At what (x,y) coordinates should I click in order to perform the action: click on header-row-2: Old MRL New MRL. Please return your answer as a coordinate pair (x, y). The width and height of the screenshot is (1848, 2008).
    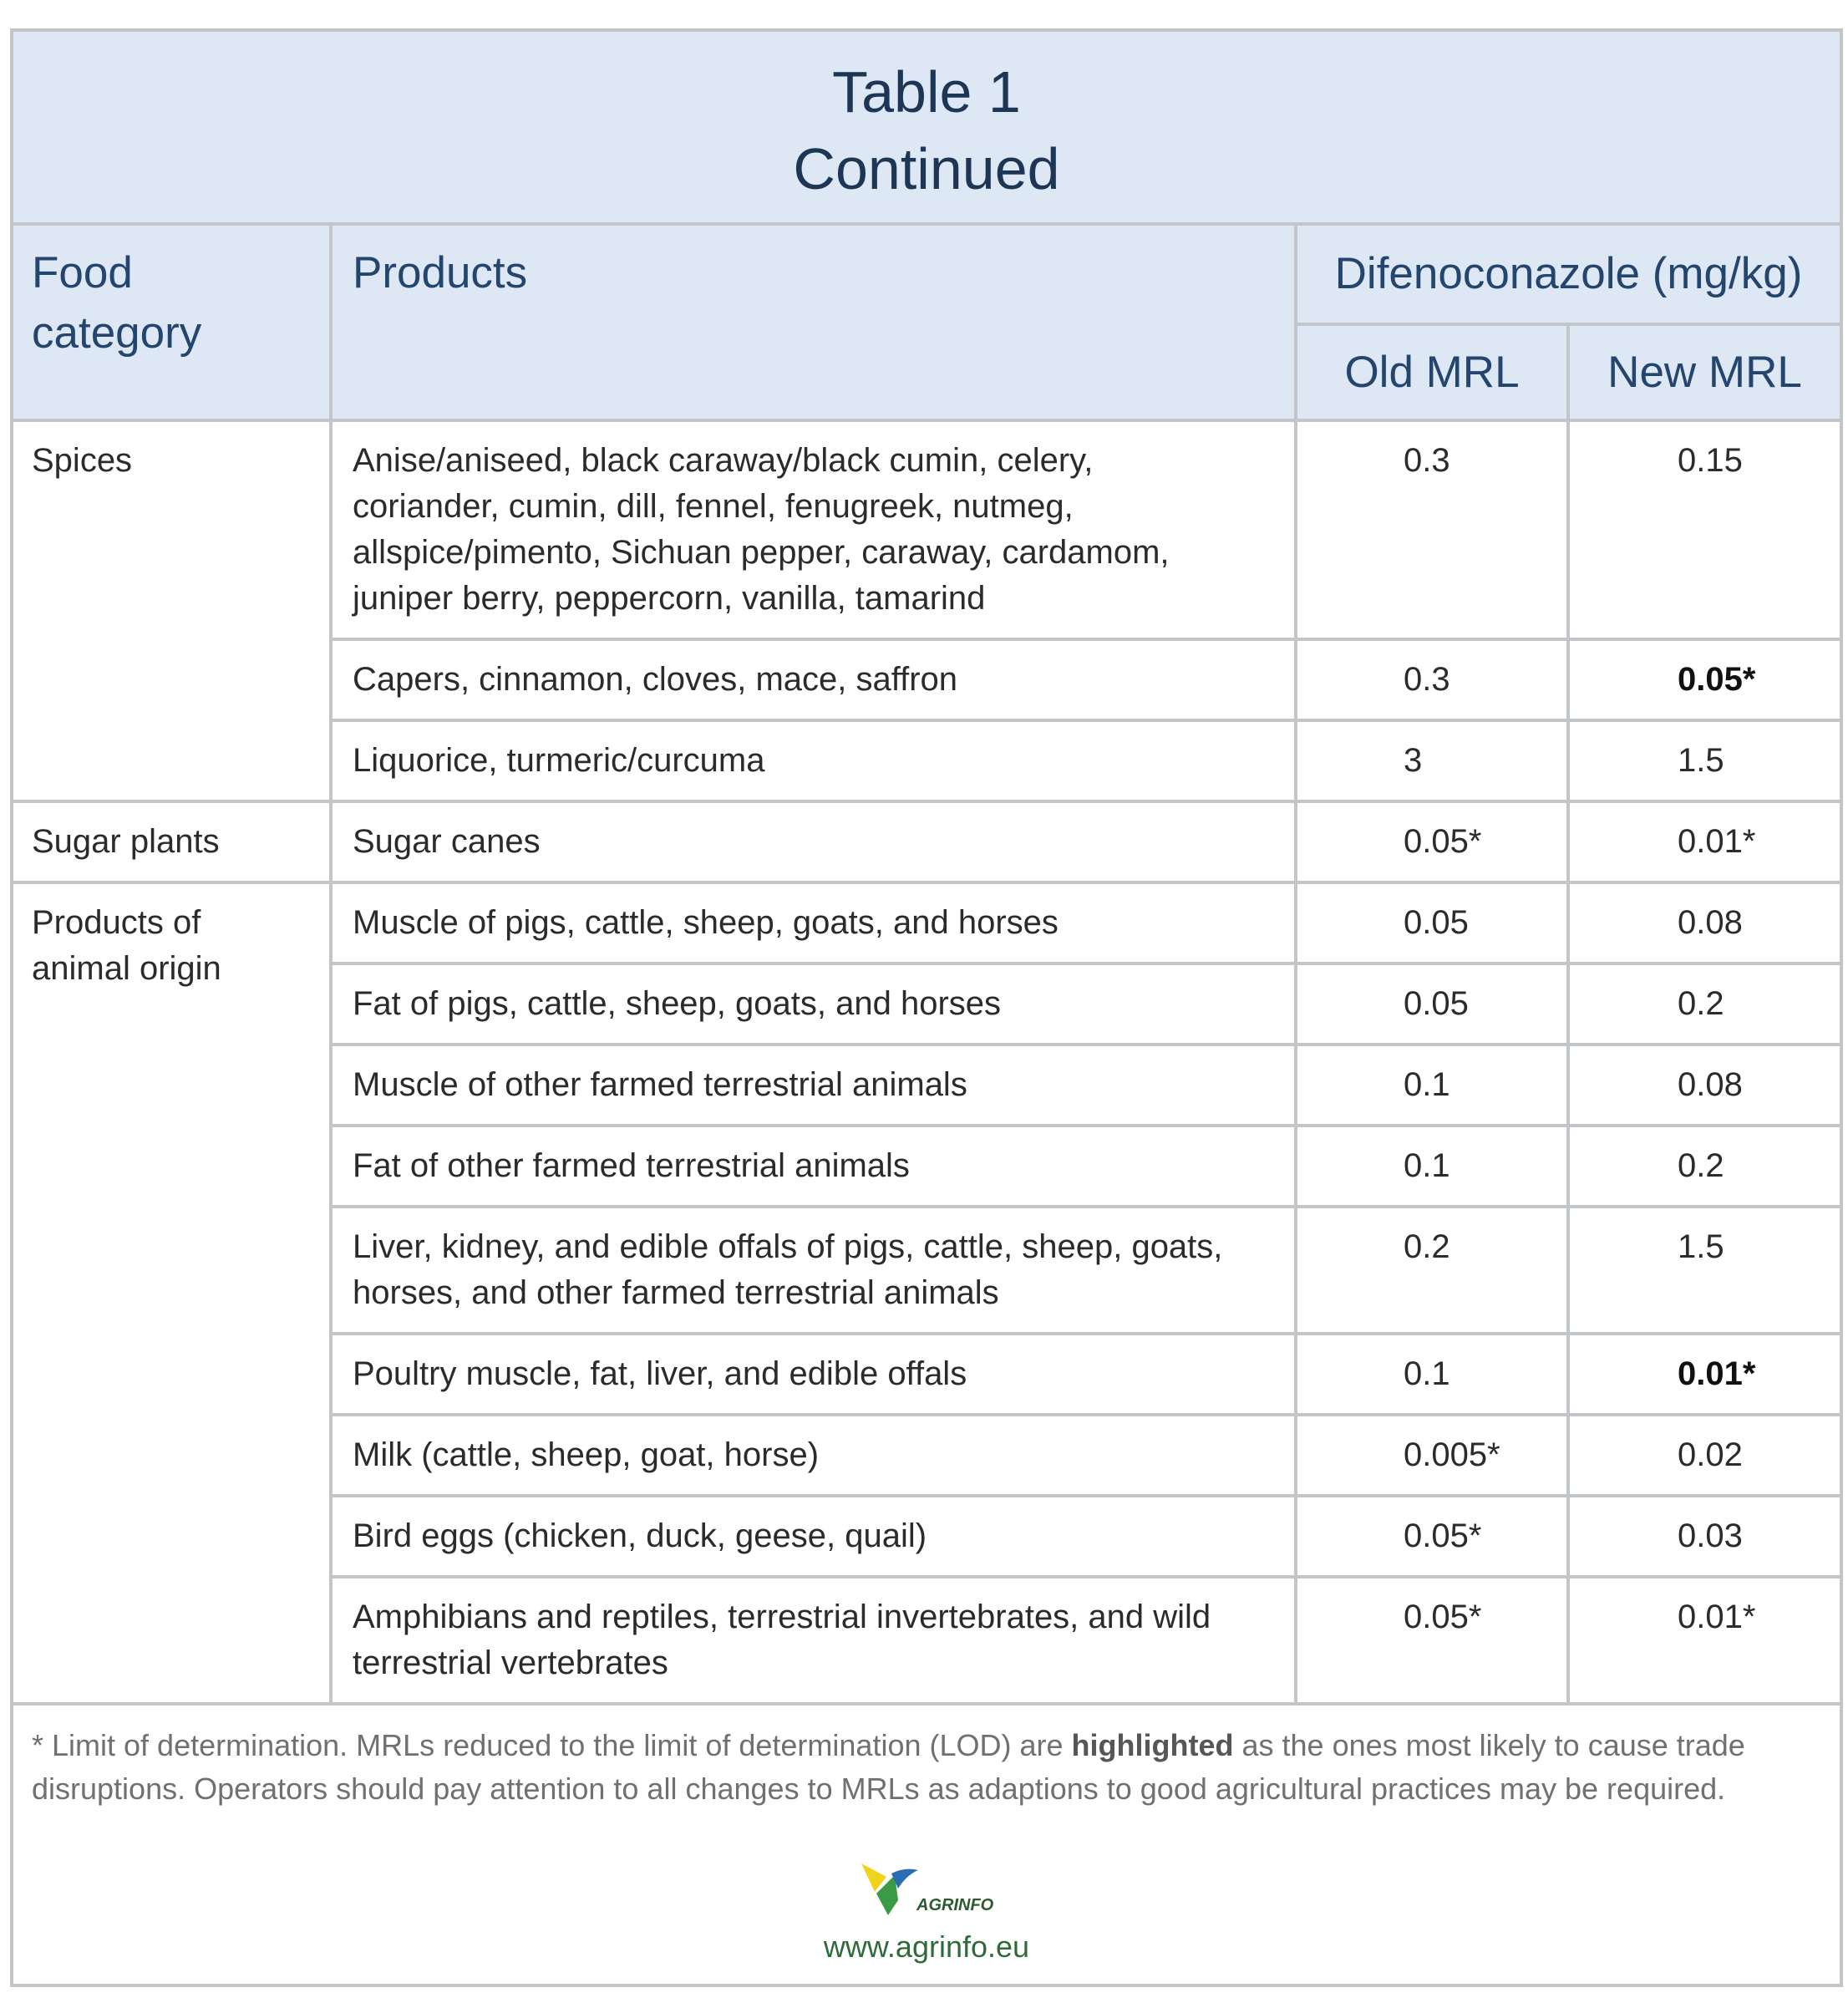
    Looking at the image, I should click on (927, 372).